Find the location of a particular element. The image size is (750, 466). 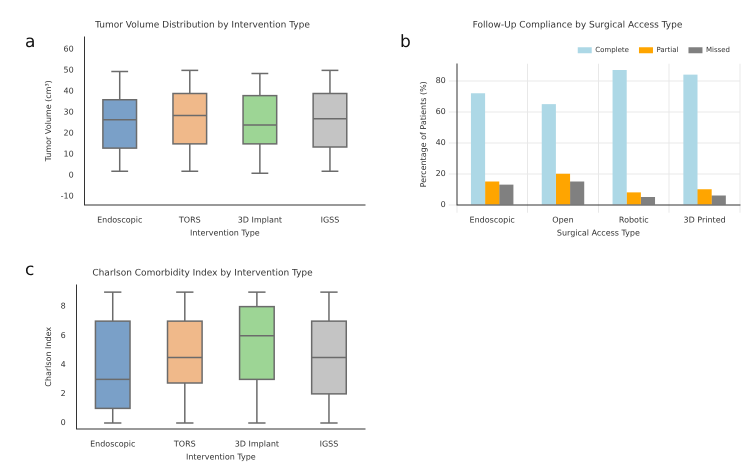

chart-title: Charlson Comorbidity Index by Intervention Type is located at coordinates (203, 273).